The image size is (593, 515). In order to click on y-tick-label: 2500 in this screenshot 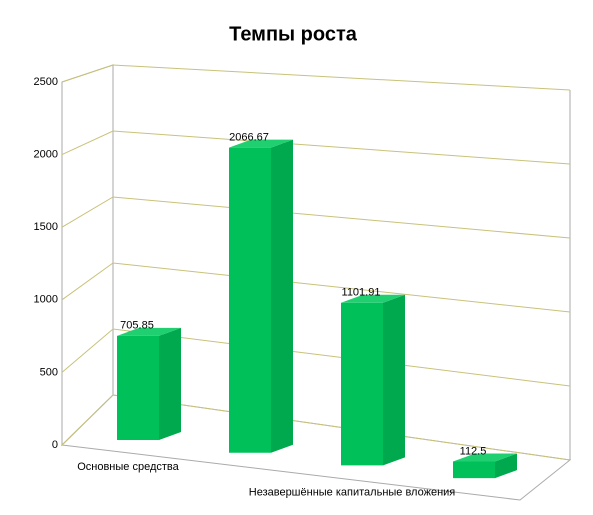, I will do `click(46, 82)`.